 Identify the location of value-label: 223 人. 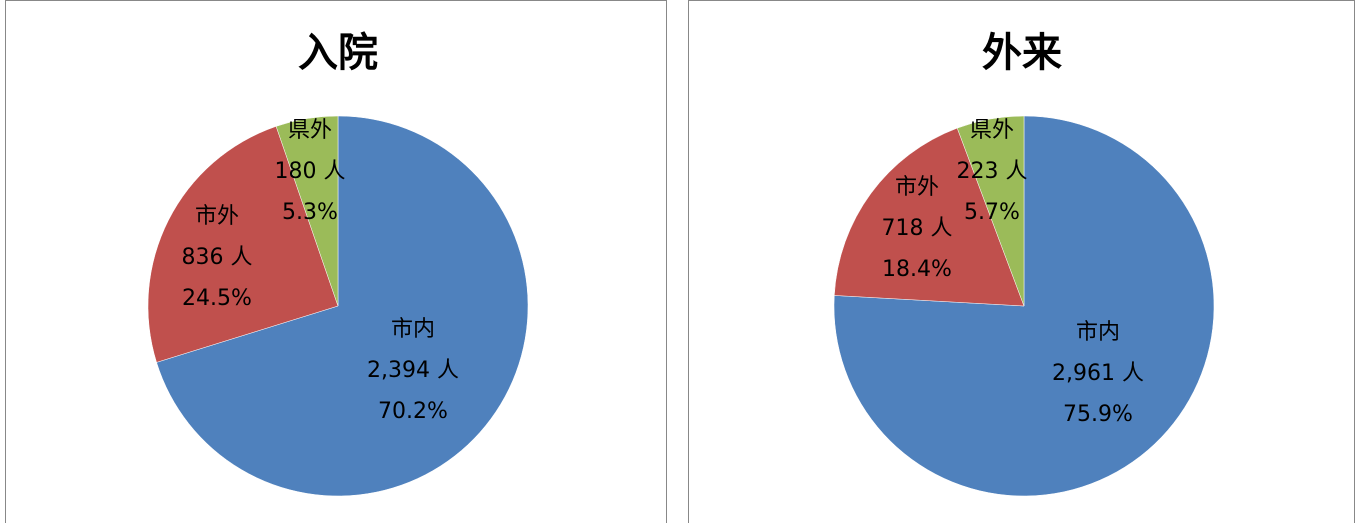
(992, 171).